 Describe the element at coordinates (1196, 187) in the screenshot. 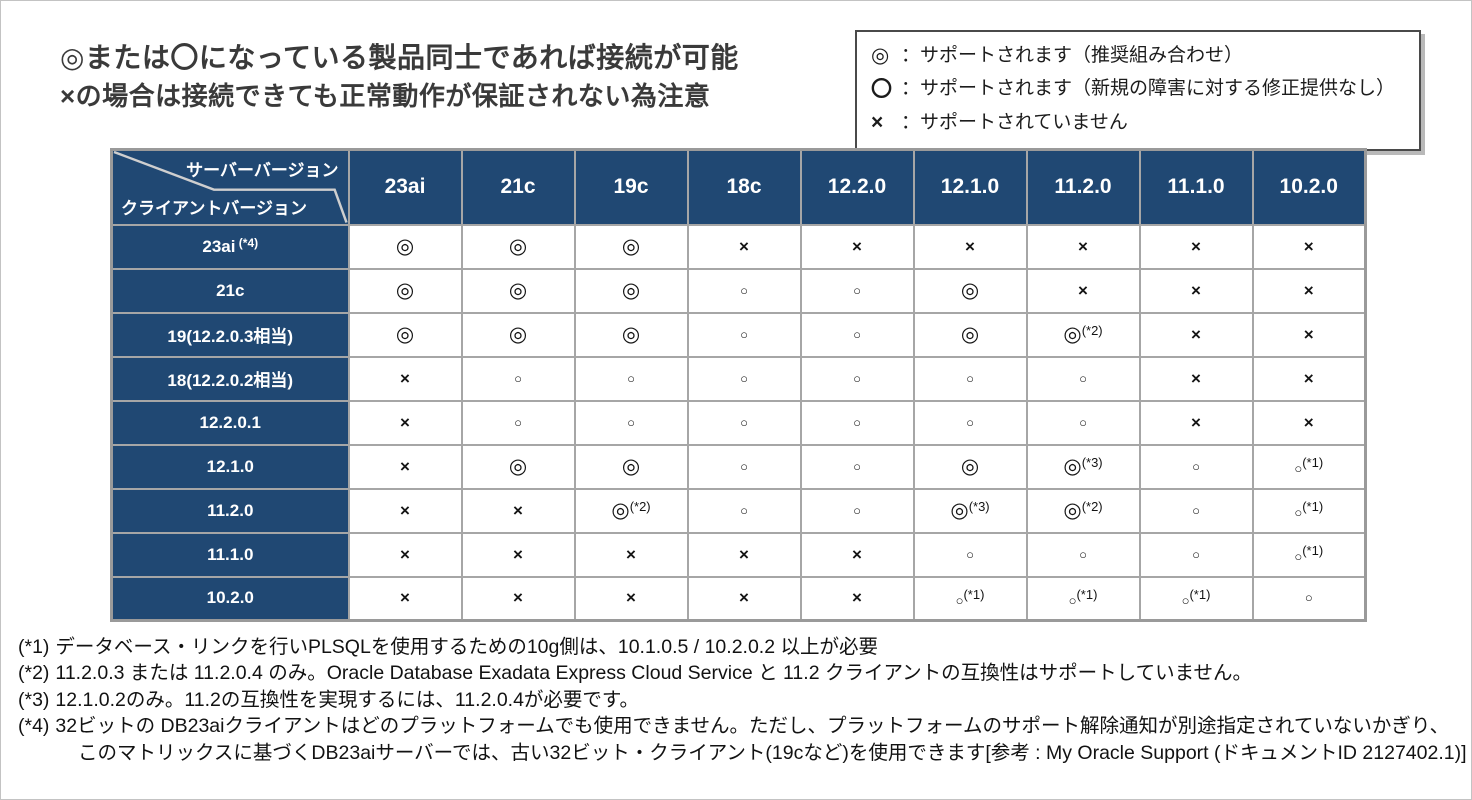

I see `column-header-11.1.0: 11.1.0` at that location.